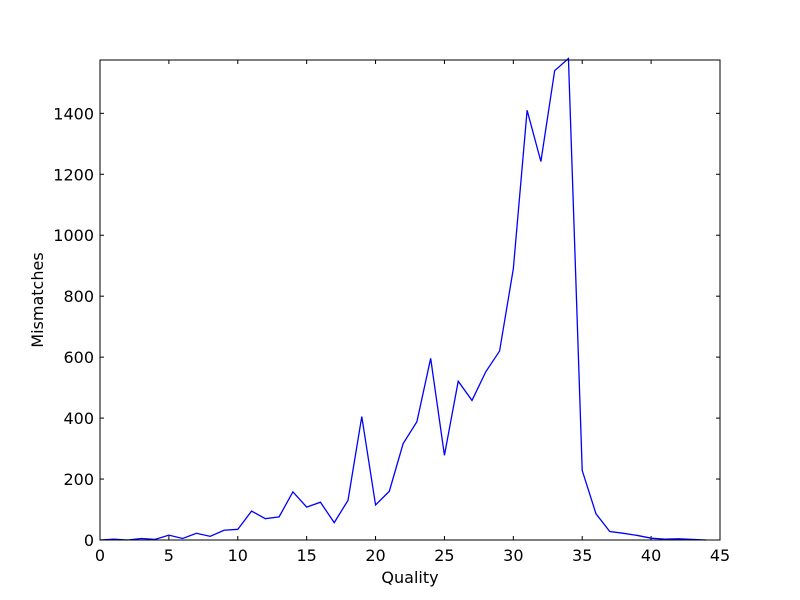 The image size is (800, 600). I want to click on y-tick-label: 1400, so click(73, 113).